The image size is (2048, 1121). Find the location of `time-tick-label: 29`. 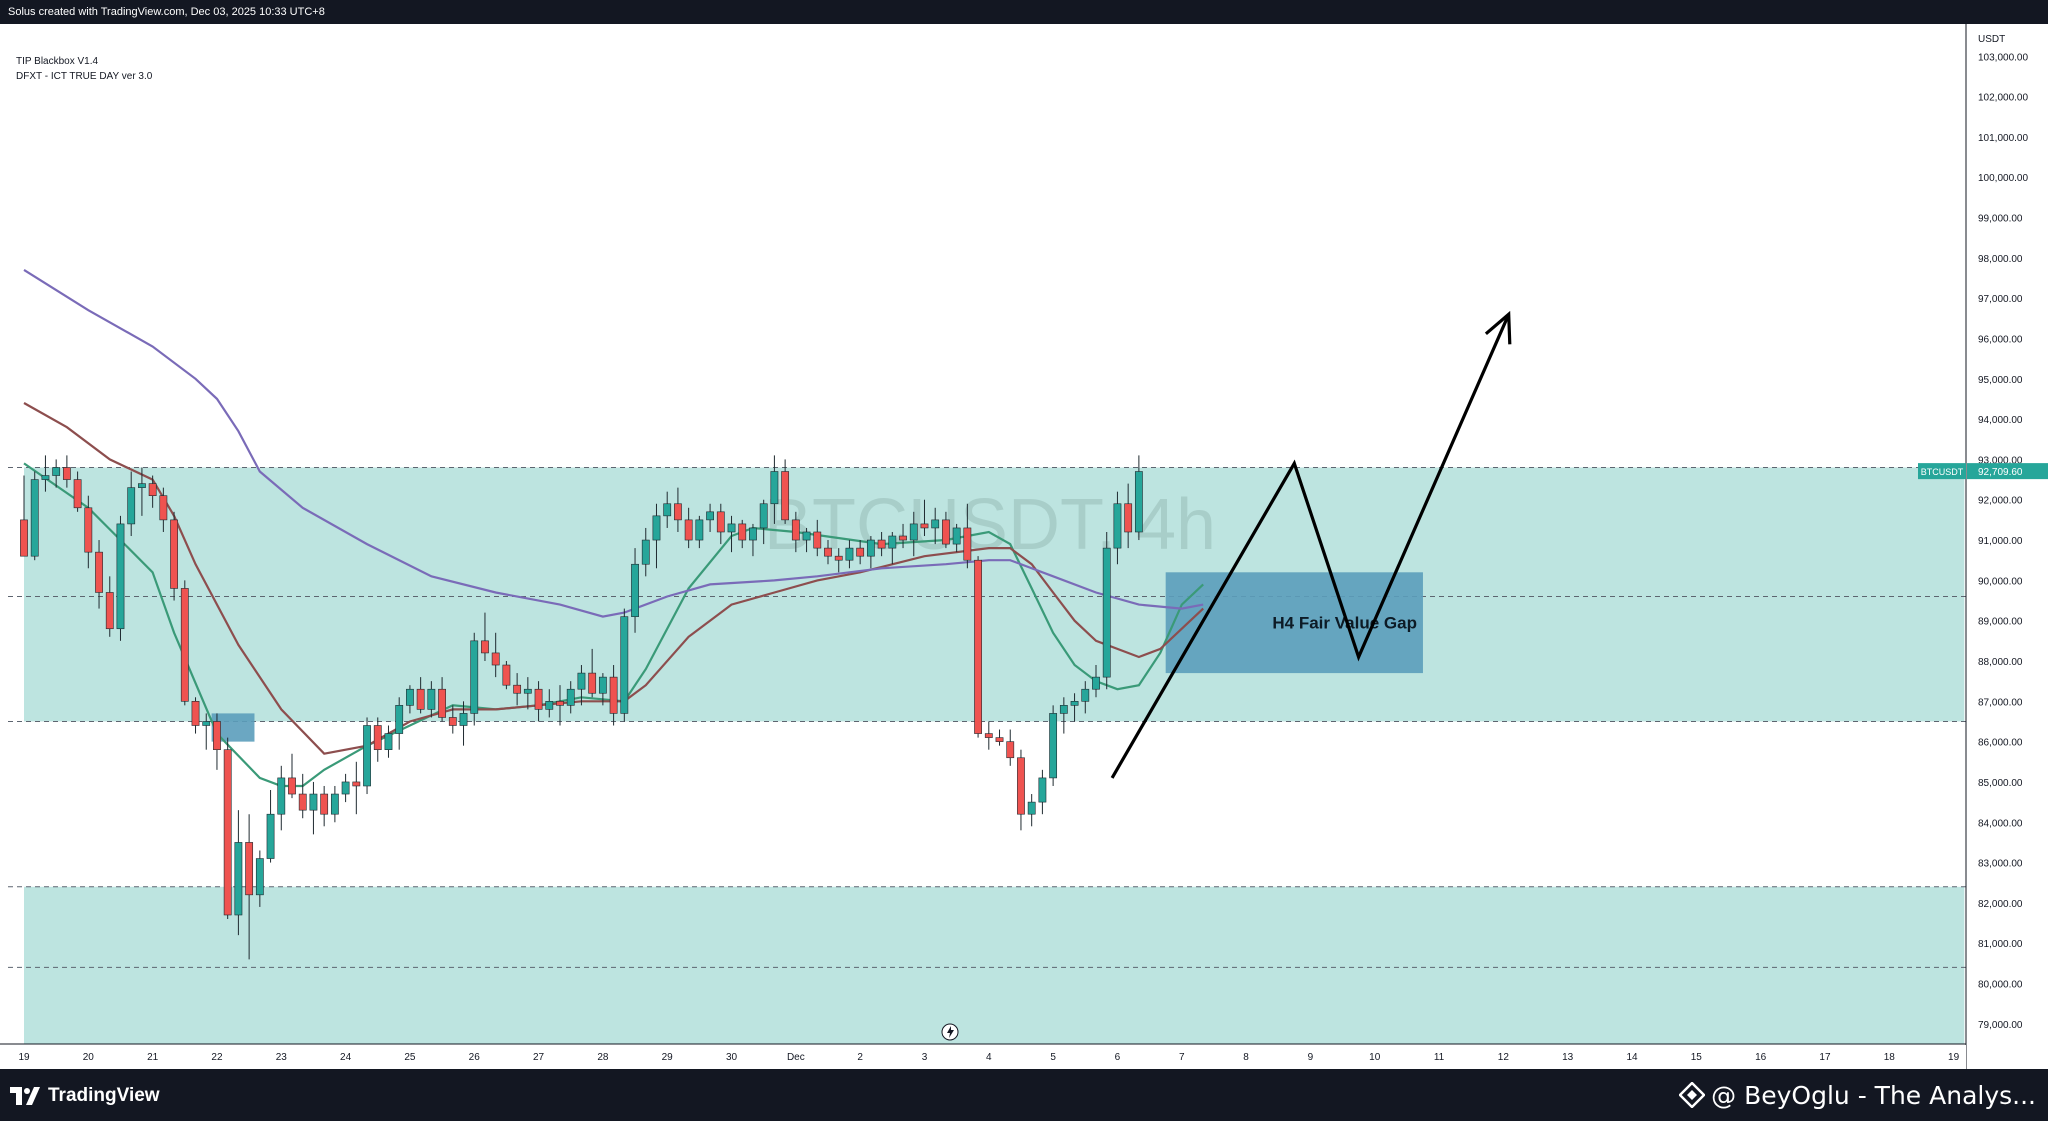

time-tick-label: 29 is located at coordinates (668, 1057).